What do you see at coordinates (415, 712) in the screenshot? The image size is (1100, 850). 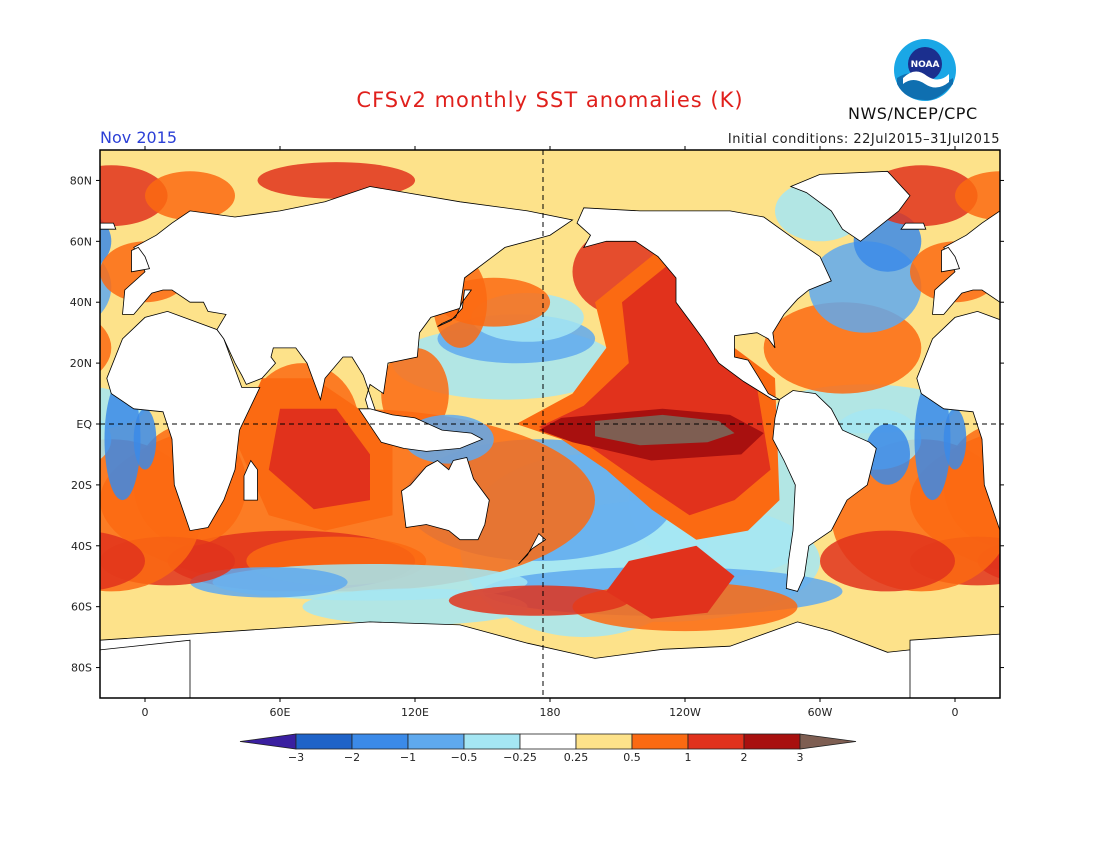 I see `lon-tick-label: 120E` at bounding box center [415, 712].